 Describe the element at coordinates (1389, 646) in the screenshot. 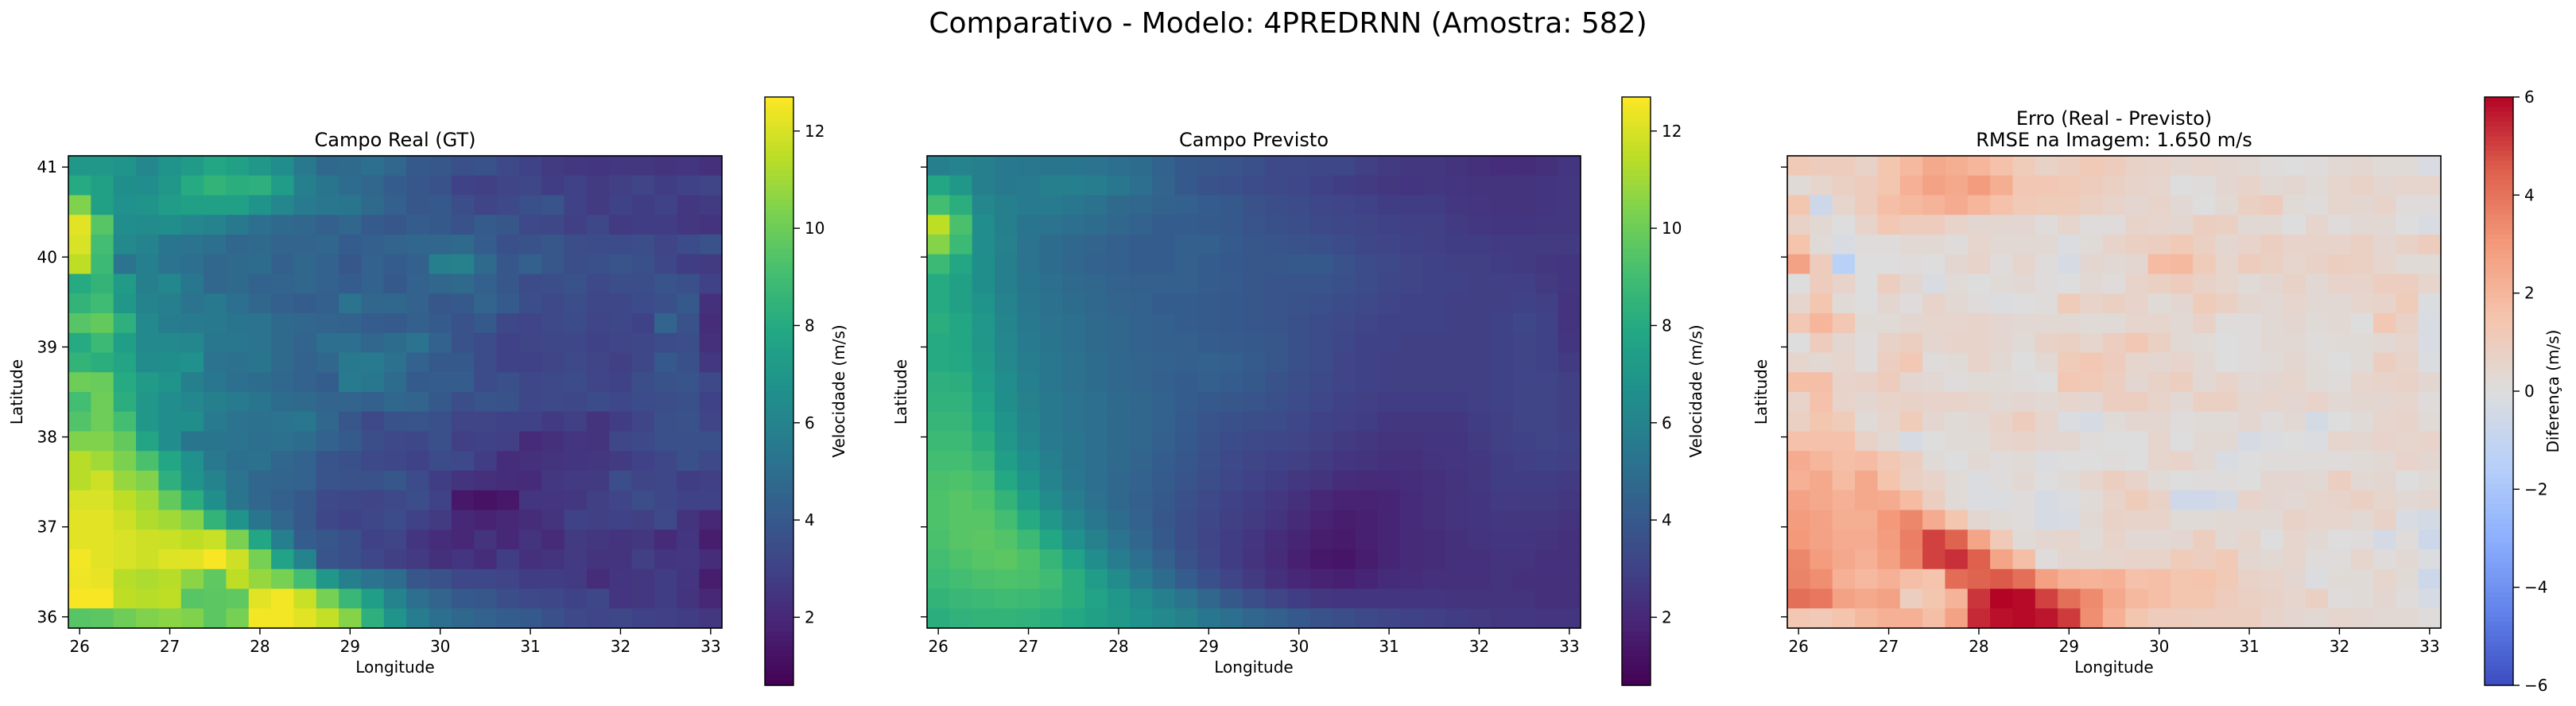

I see `x-tick-label: 31` at that location.